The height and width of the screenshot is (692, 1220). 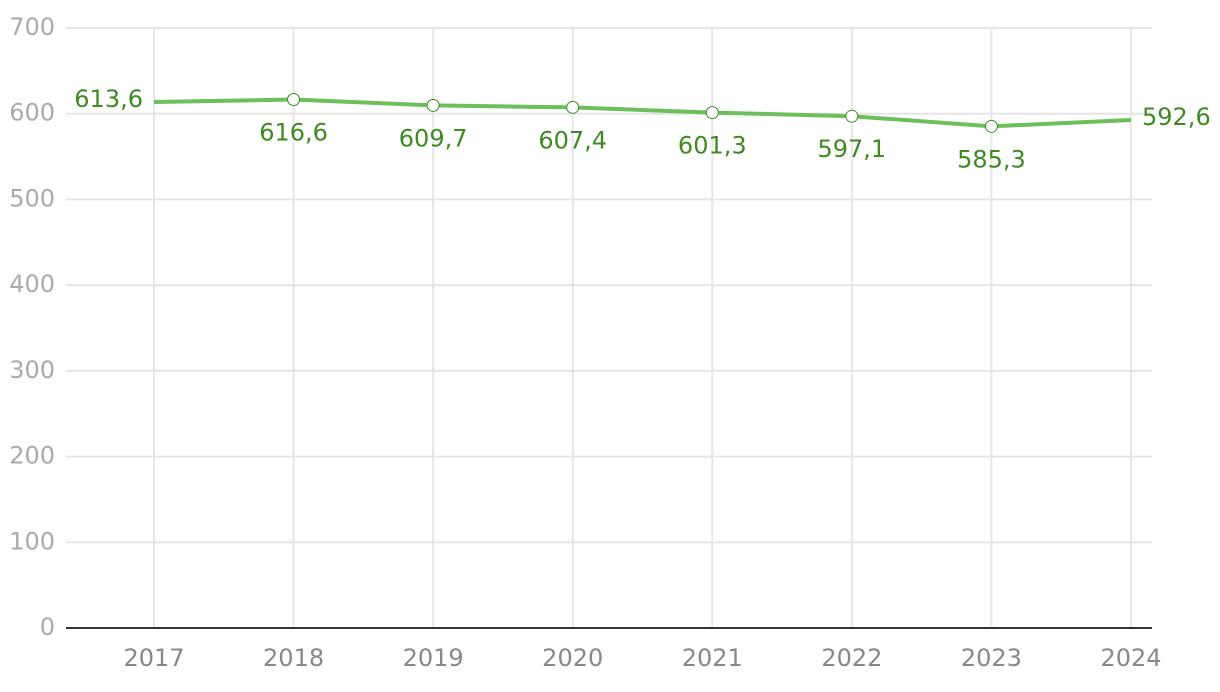 I want to click on y-tick-label: 600, so click(x=32, y=113).